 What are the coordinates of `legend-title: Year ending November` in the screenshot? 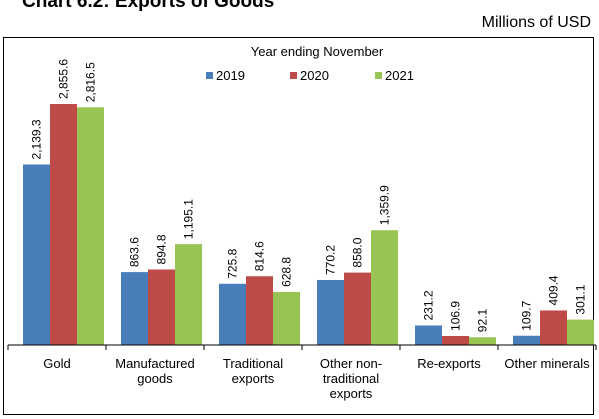 It's located at (317, 51).